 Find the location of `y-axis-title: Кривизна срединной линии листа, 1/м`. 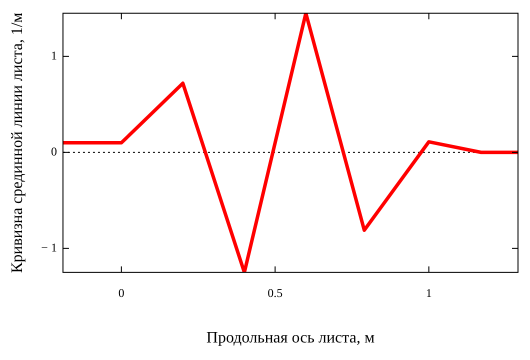

y-axis-title: Кривизна срединной линии листа, 1/м is located at coordinates (17, 143).